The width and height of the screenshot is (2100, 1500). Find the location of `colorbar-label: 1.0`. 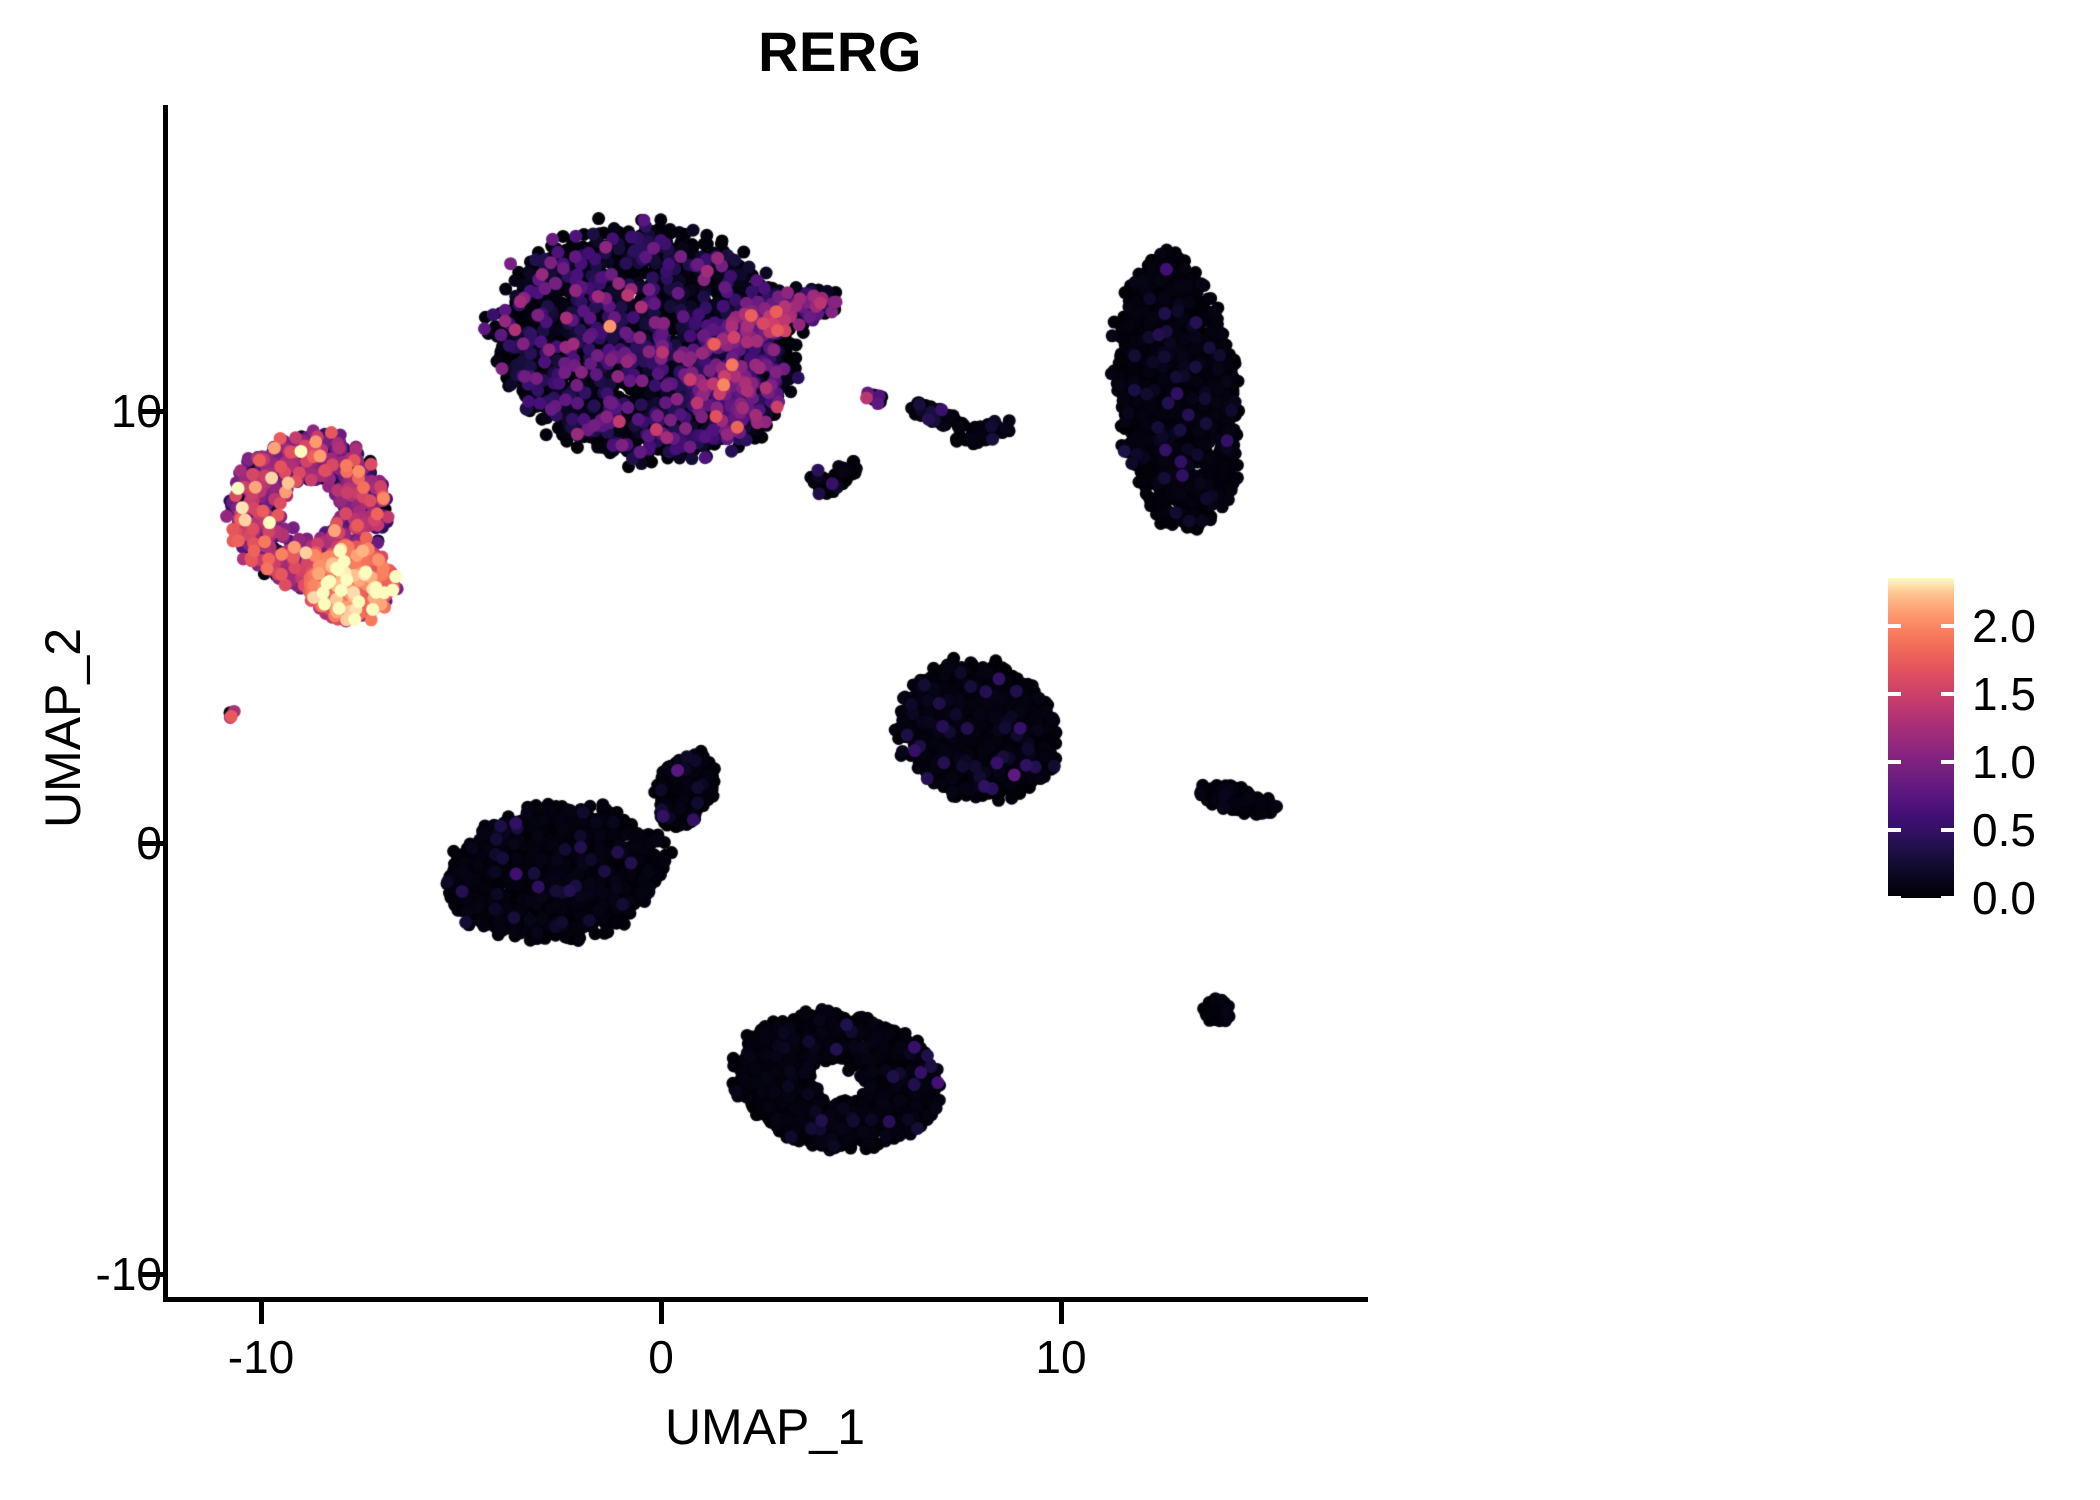

colorbar-label: 1.0 is located at coordinates (2004, 761).